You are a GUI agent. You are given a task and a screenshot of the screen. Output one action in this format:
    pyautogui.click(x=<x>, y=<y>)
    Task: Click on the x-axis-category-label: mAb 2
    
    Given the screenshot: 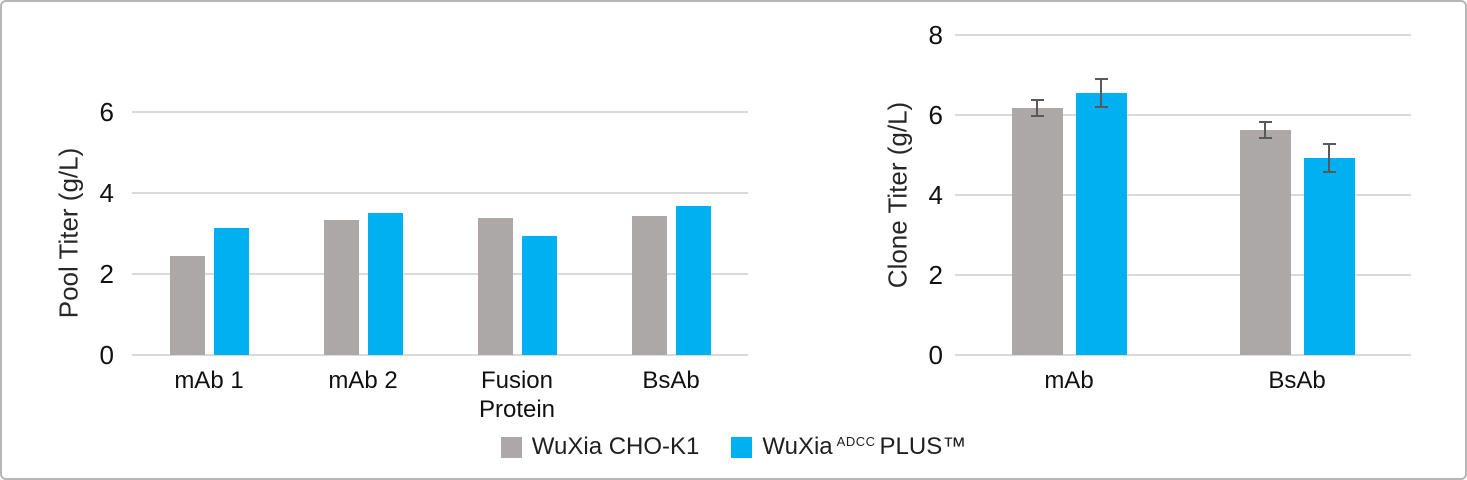 What is the action you would take?
    pyautogui.click(x=363, y=380)
    